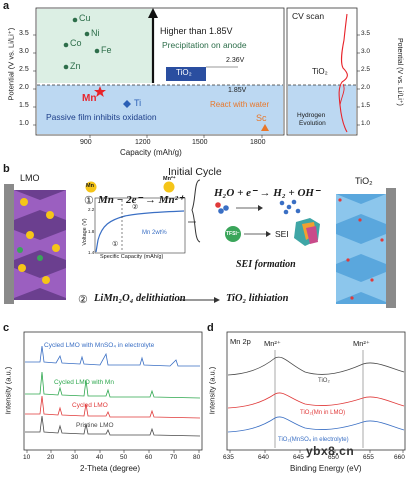 Image resolution: width=411 pixels, height=477 pixels. I want to click on step2-left: LiMn₂O₄ delithiation, so click(140, 298).